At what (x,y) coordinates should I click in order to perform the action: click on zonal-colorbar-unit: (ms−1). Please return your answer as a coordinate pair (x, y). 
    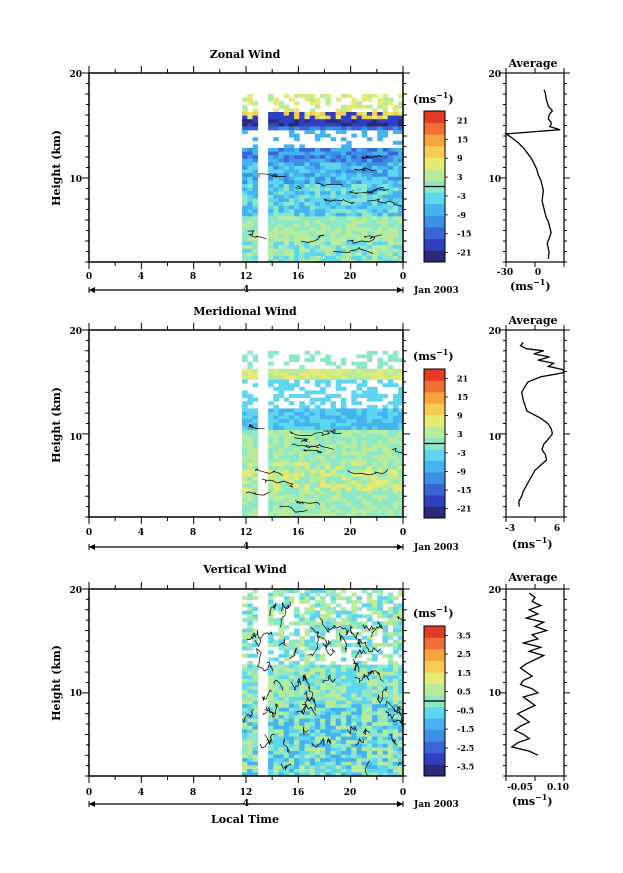
    Looking at the image, I should click on (433, 98).